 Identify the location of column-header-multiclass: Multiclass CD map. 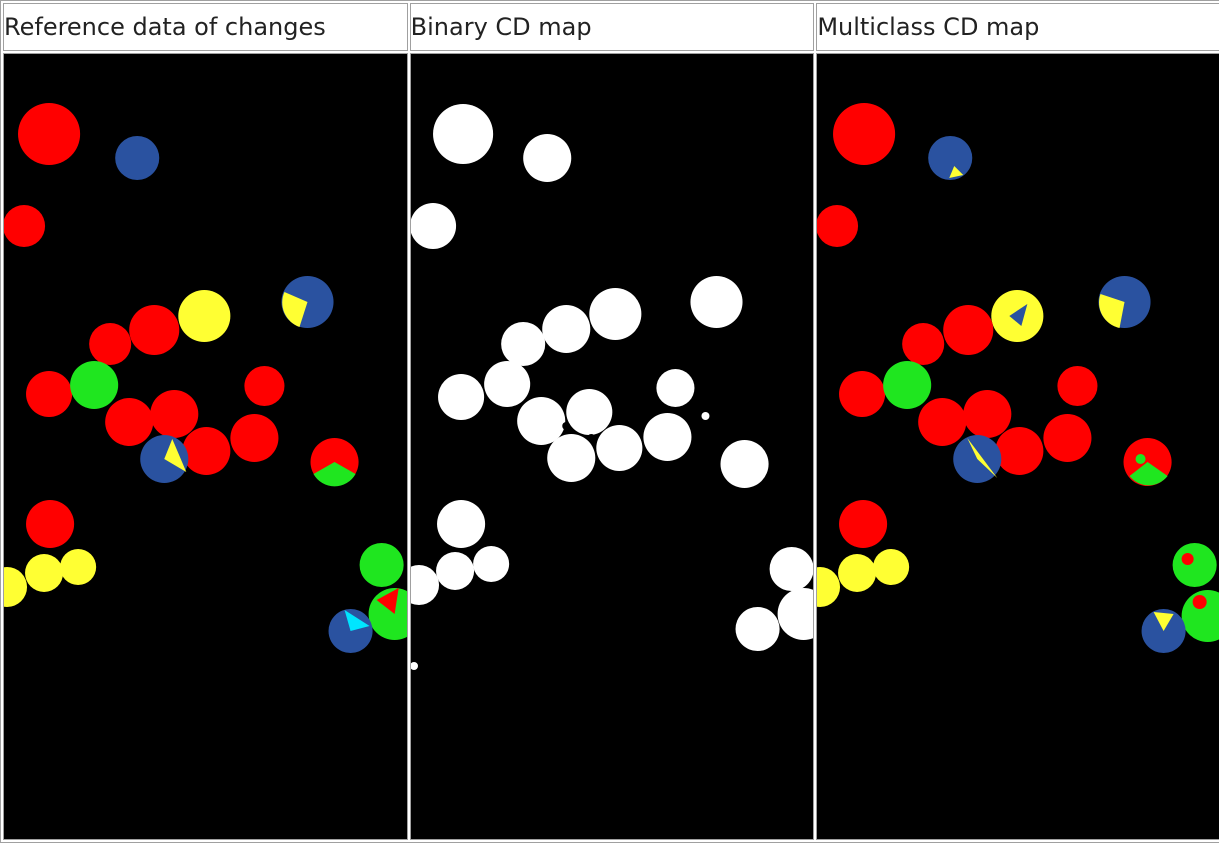
(1017, 27).